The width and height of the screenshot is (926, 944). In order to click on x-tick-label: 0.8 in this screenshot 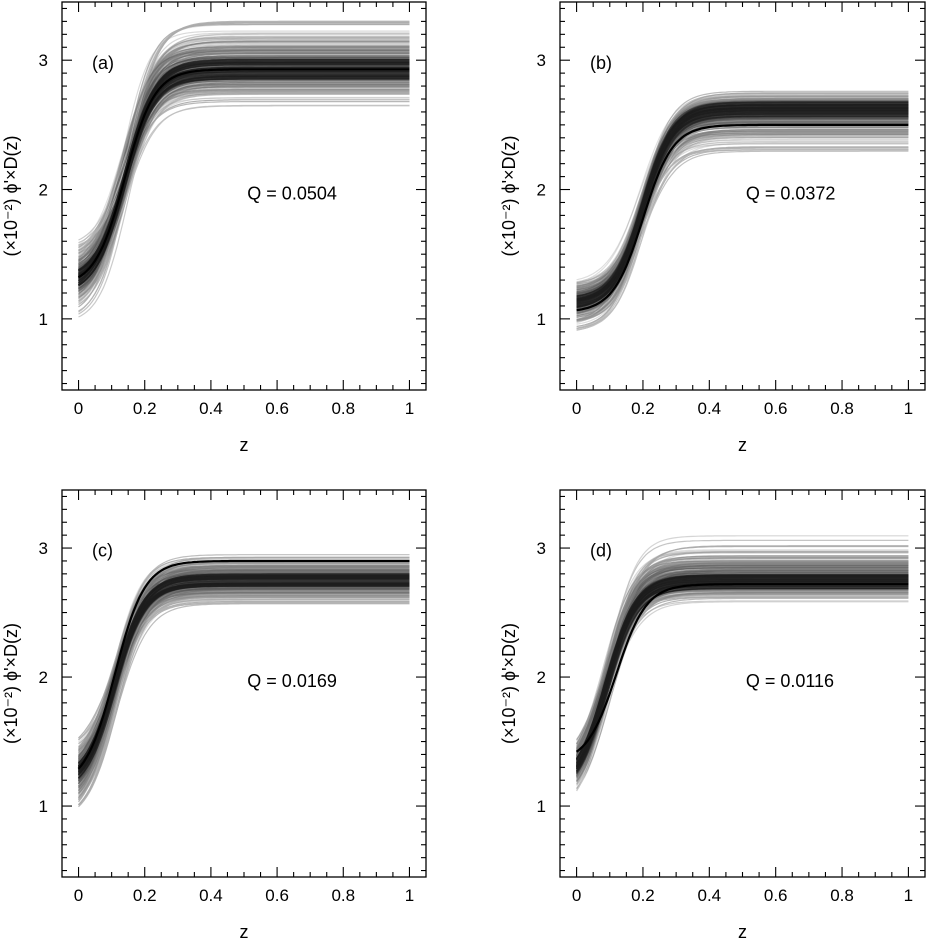, I will do `click(842, 895)`.